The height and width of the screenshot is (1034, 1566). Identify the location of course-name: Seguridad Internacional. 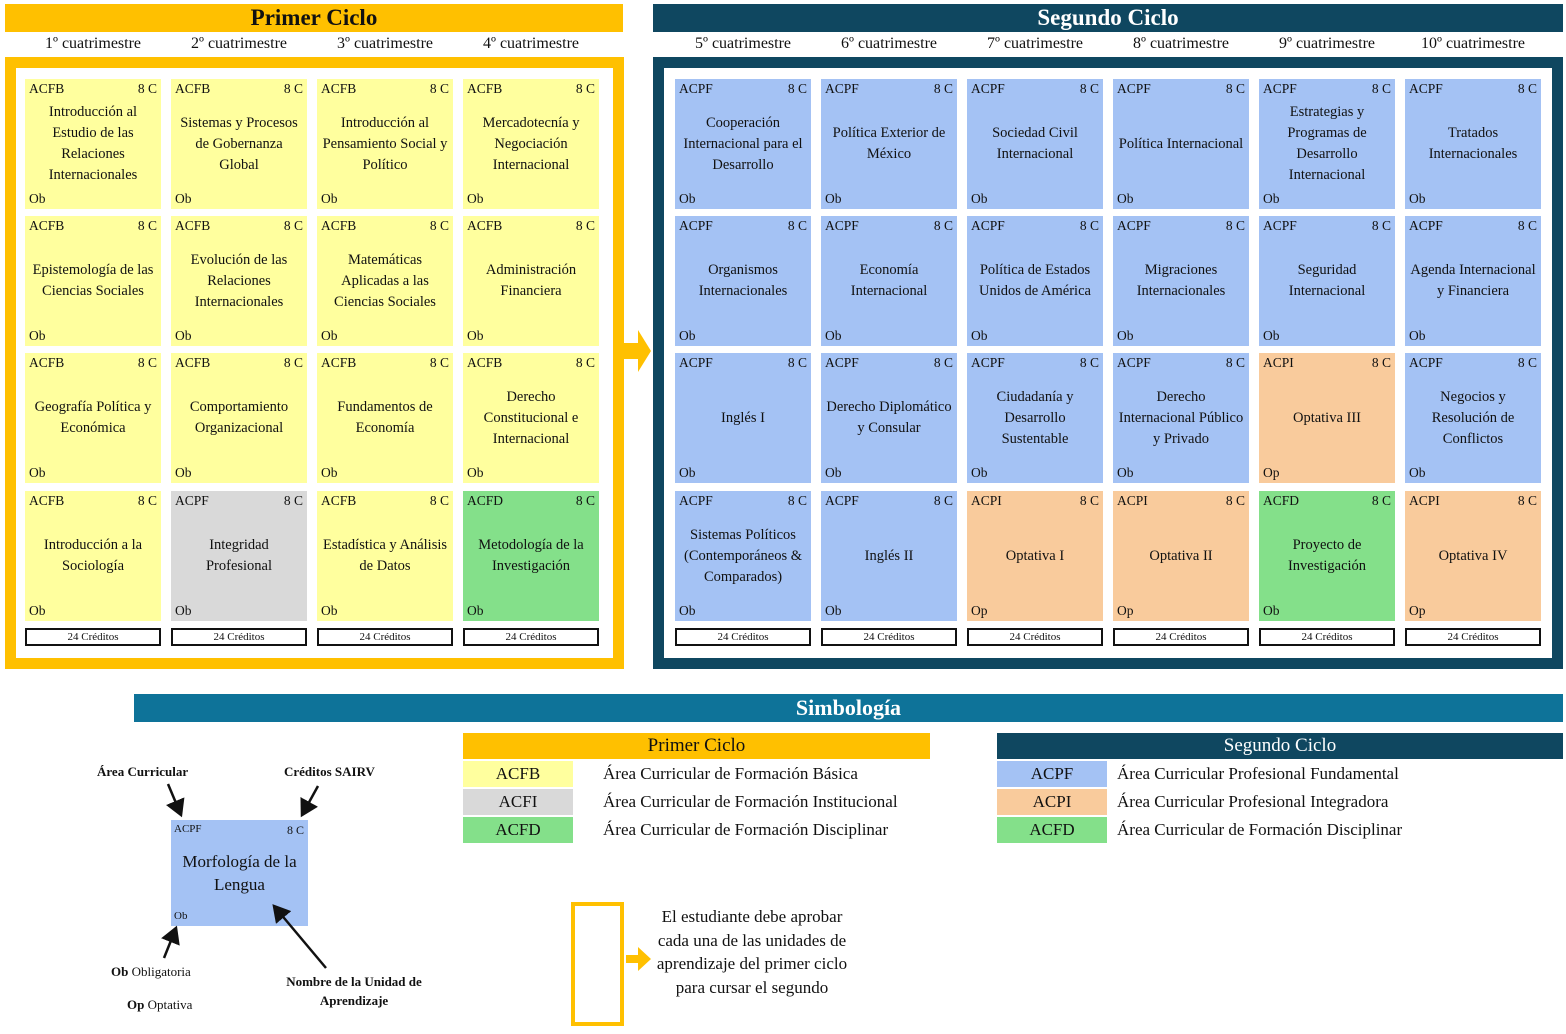
(1327, 280).